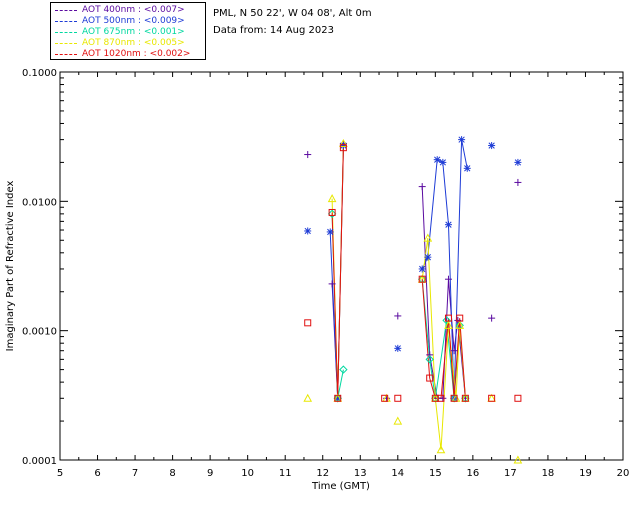 This screenshot has width=640, height=512. Describe the element at coordinates (66, 32) in the screenshot. I see `legend-swatch-675nm` at that location.